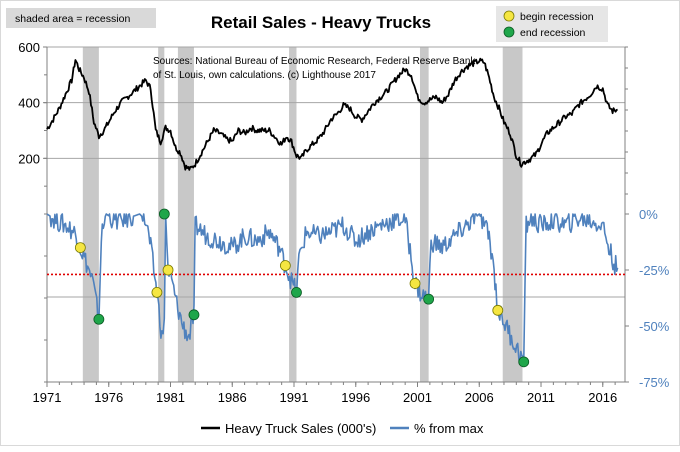 This screenshot has width=680, height=452. What do you see at coordinates (509, 16) in the screenshot?
I see `begin-recession-legend-marker` at bounding box center [509, 16].